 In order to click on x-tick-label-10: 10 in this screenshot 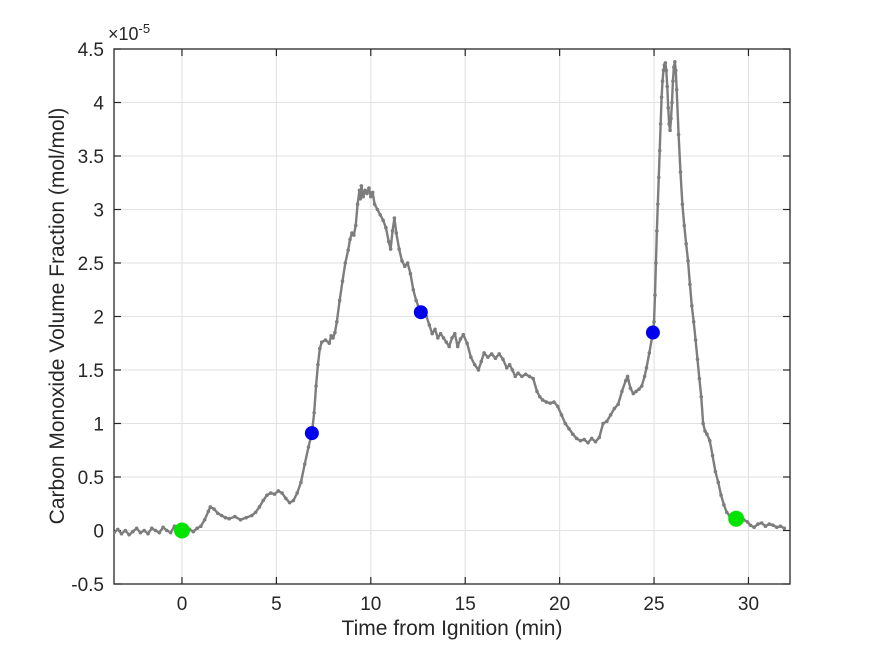, I will do `click(370, 604)`.